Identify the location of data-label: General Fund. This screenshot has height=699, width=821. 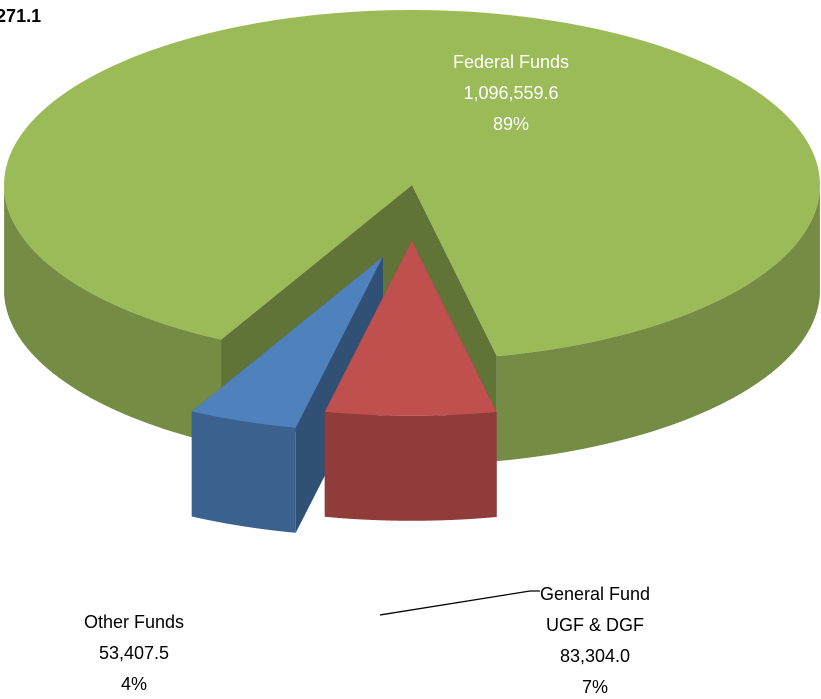
(595, 594).